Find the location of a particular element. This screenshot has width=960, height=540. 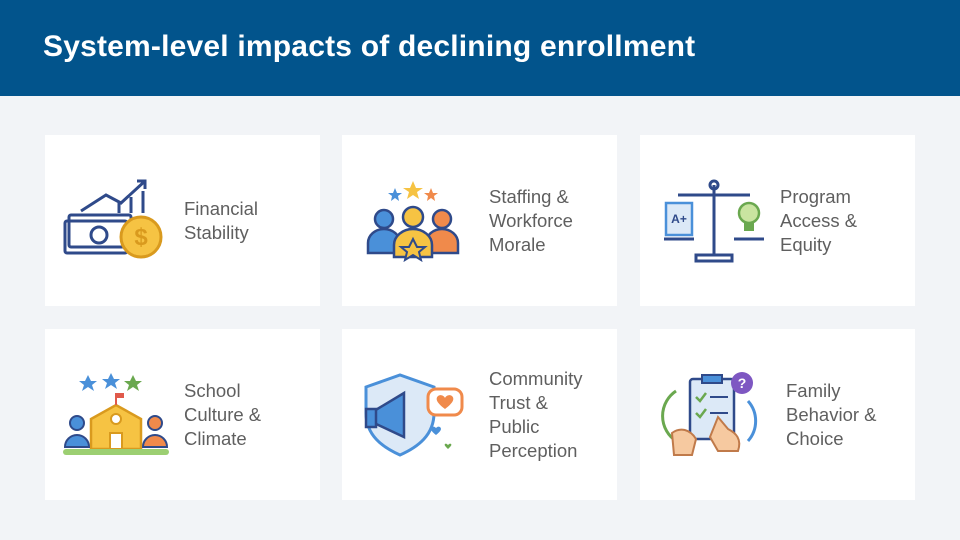

label-line: Choice is located at coordinates (815, 438).